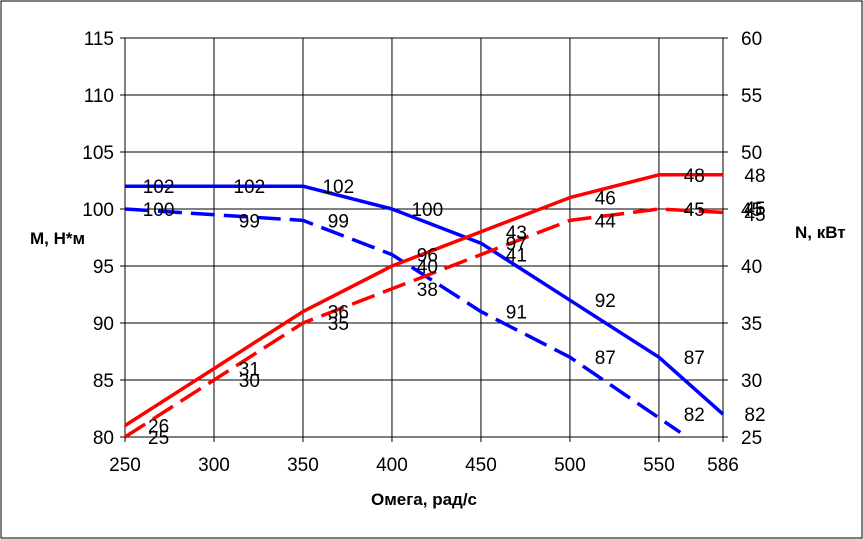 The height and width of the screenshot is (539, 863). Describe the element at coordinates (820, 232) in the screenshot. I see `y2-axis-title: N, кВт` at that location.